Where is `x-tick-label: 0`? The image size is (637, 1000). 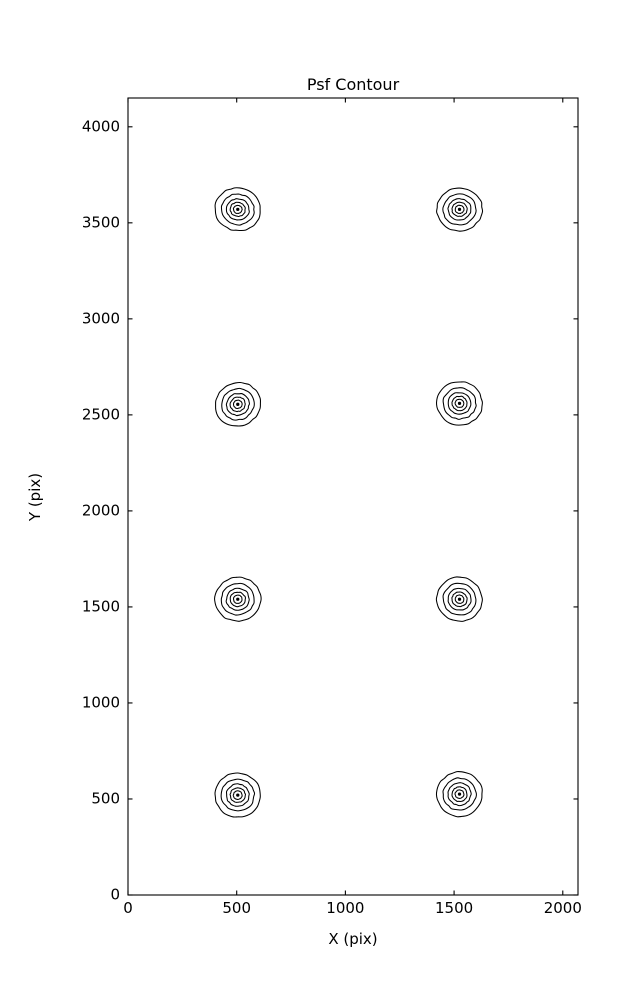
x-tick-label: 0 is located at coordinates (128, 908).